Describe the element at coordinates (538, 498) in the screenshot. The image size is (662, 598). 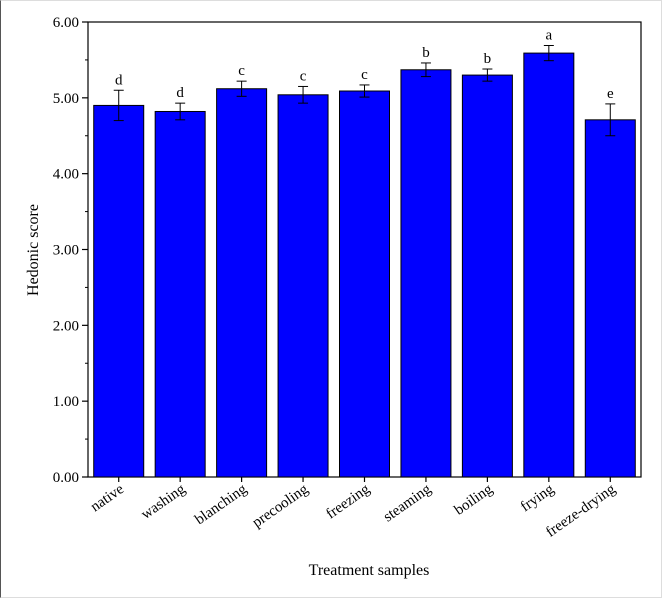
I see `x-tick-label: frying` at that location.